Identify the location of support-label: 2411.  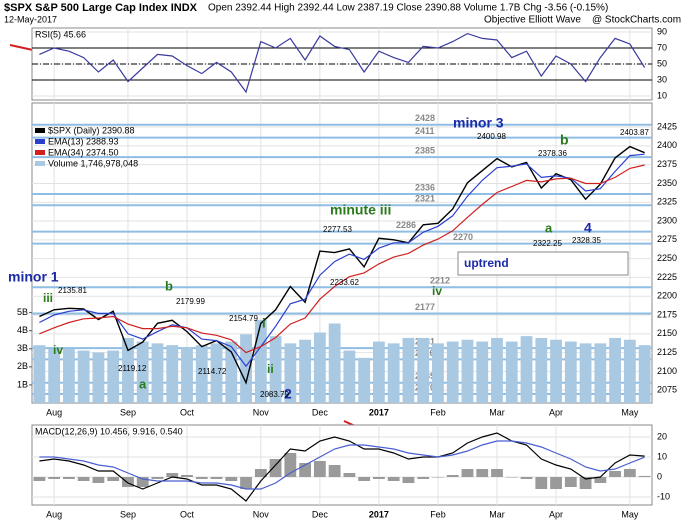
(425, 131).